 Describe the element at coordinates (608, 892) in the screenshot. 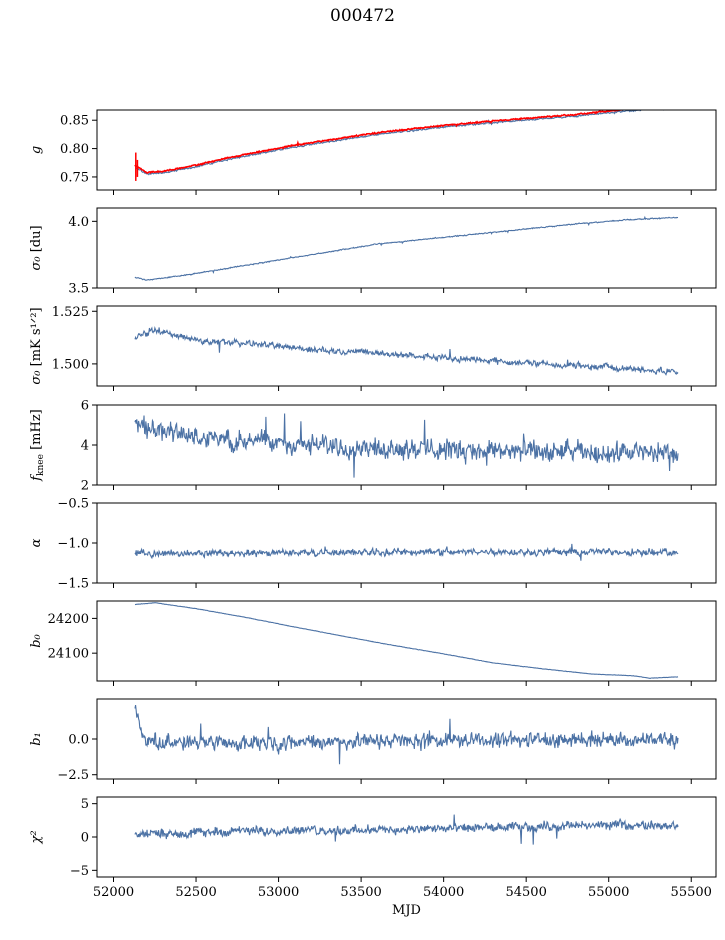

I see `xtick-label-6: 55000` at that location.